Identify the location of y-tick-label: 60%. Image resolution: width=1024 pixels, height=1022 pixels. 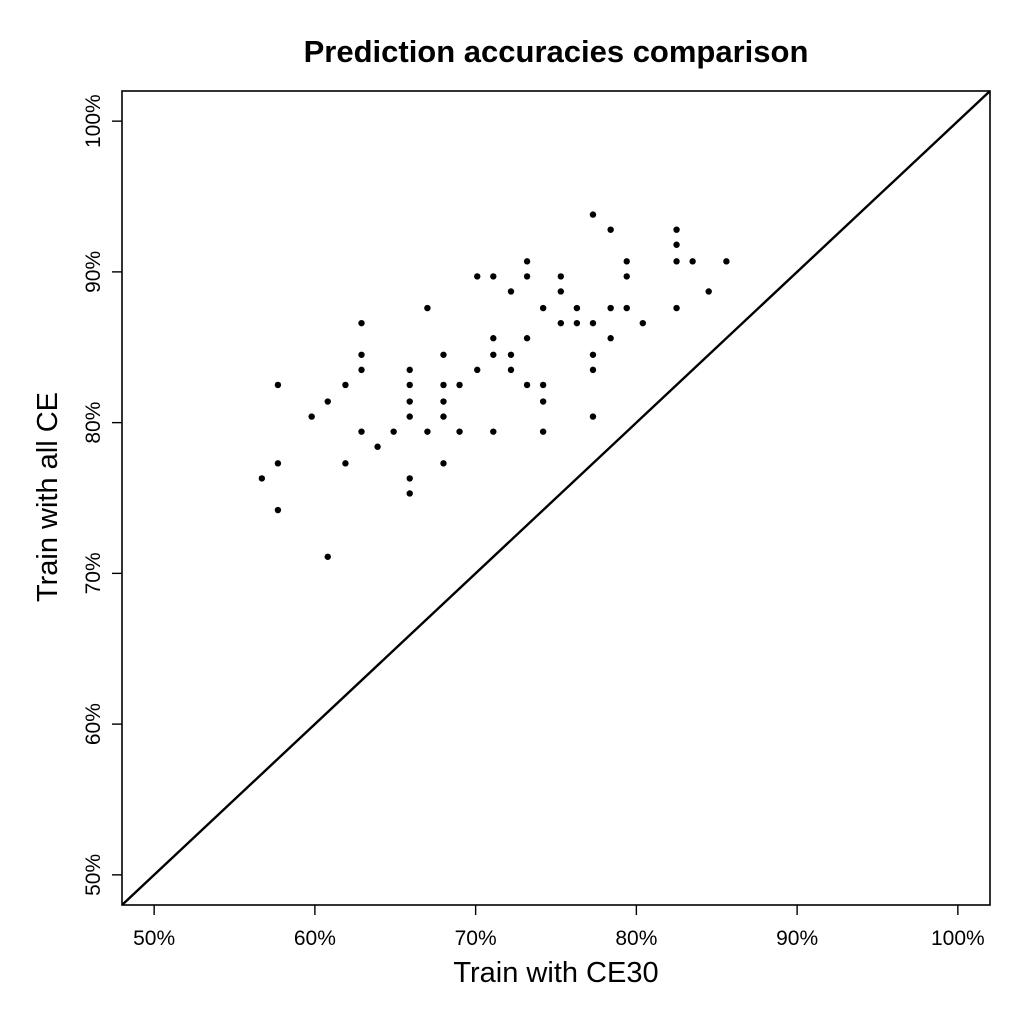
(93, 724).